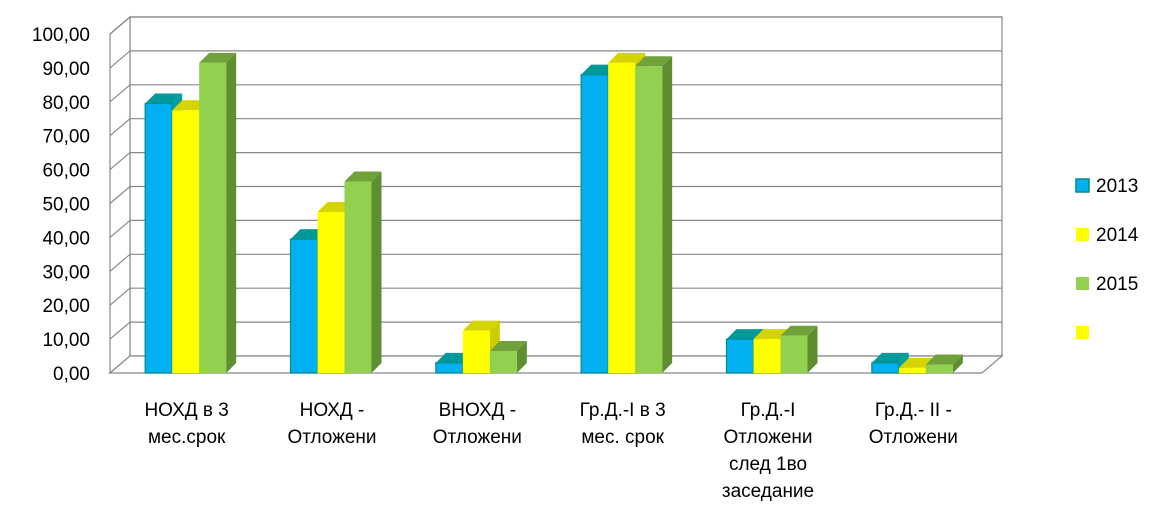 This screenshot has height=516, width=1152. Describe the element at coordinates (61, 35) in the screenshot. I see `y-tick-label: 100,00` at that location.